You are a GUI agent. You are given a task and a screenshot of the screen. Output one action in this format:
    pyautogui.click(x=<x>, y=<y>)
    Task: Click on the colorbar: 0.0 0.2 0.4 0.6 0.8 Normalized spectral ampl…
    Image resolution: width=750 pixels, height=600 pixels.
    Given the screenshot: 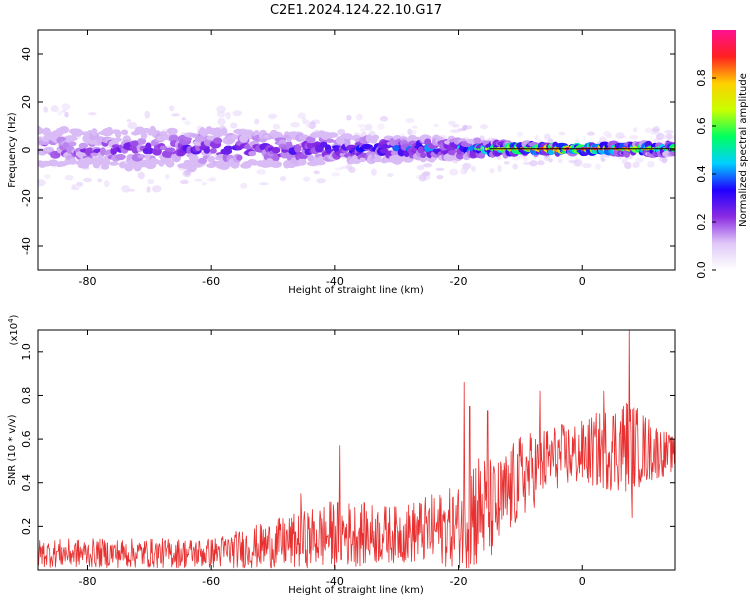 What is the action you would take?
    pyautogui.click(x=722, y=154)
    